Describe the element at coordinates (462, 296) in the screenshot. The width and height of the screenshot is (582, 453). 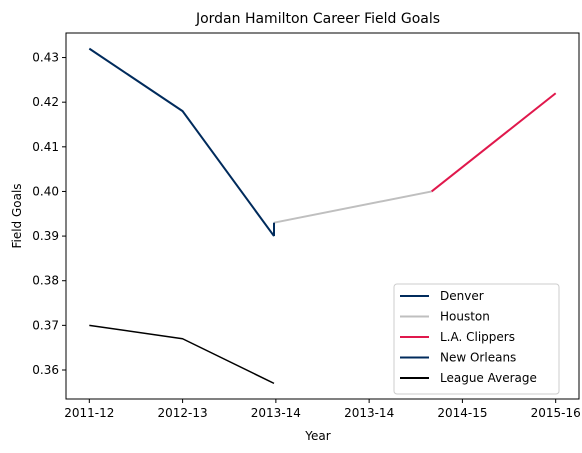
I see `legend-label-0: Denver` at that location.